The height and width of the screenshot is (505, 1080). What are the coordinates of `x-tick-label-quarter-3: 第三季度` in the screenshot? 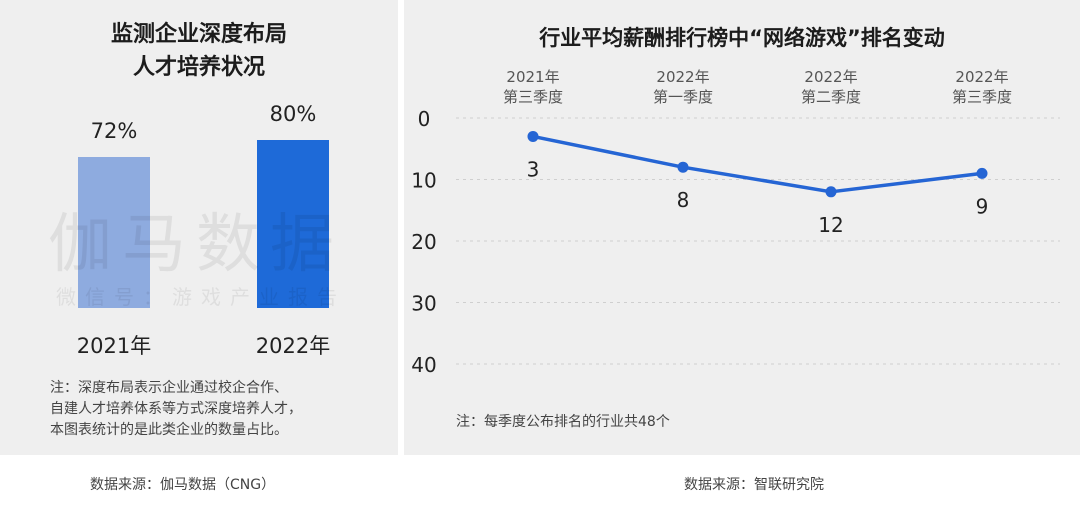 It's located at (982, 97).